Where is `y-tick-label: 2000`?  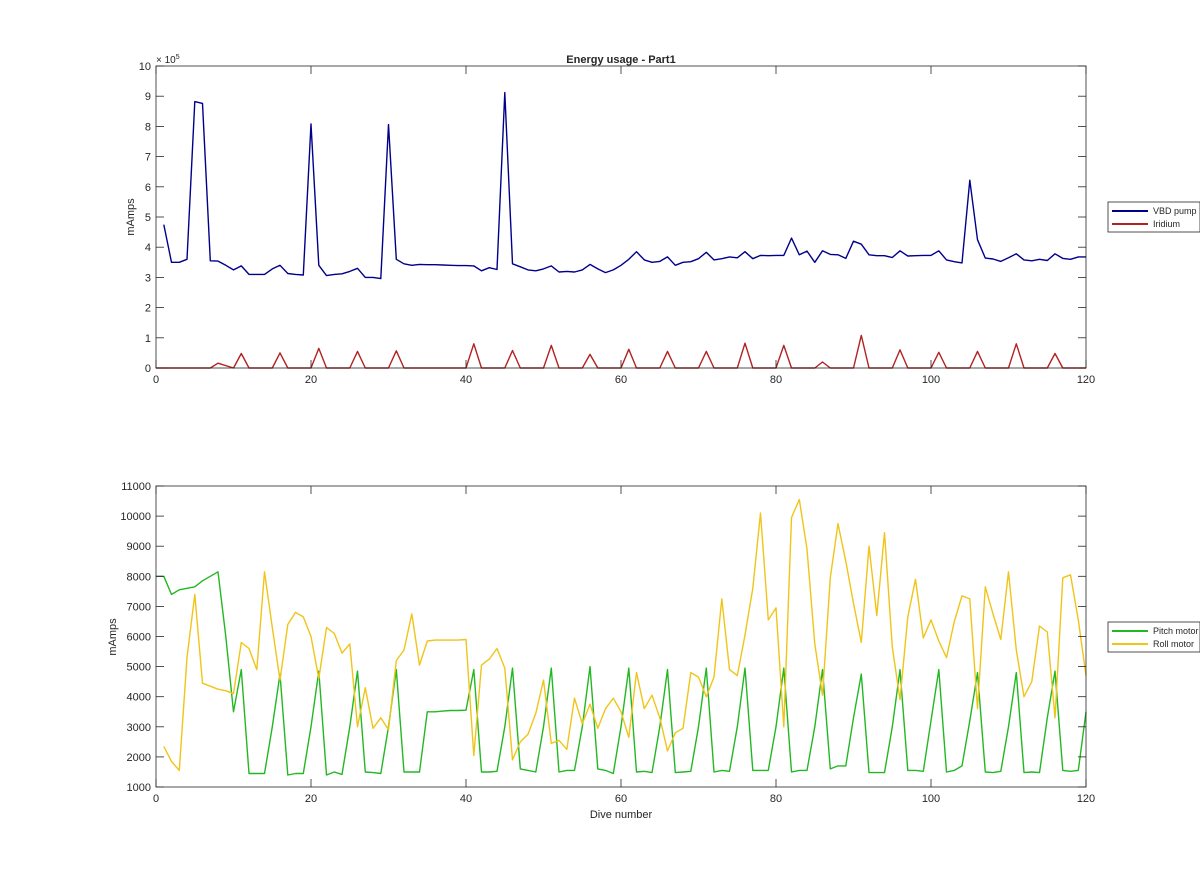 y-tick-label: 2000 is located at coordinates (139, 758).